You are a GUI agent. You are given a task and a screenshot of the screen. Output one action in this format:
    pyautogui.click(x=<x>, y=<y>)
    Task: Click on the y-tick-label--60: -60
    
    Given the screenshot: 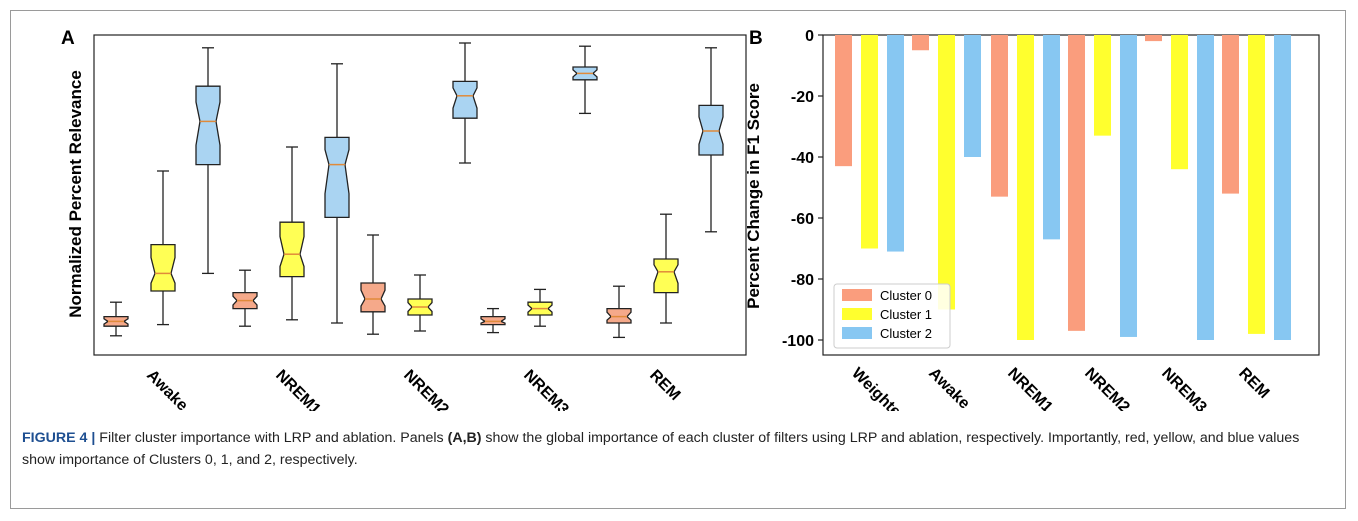 What is the action you would take?
    pyautogui.click(x=802, y=219)
    